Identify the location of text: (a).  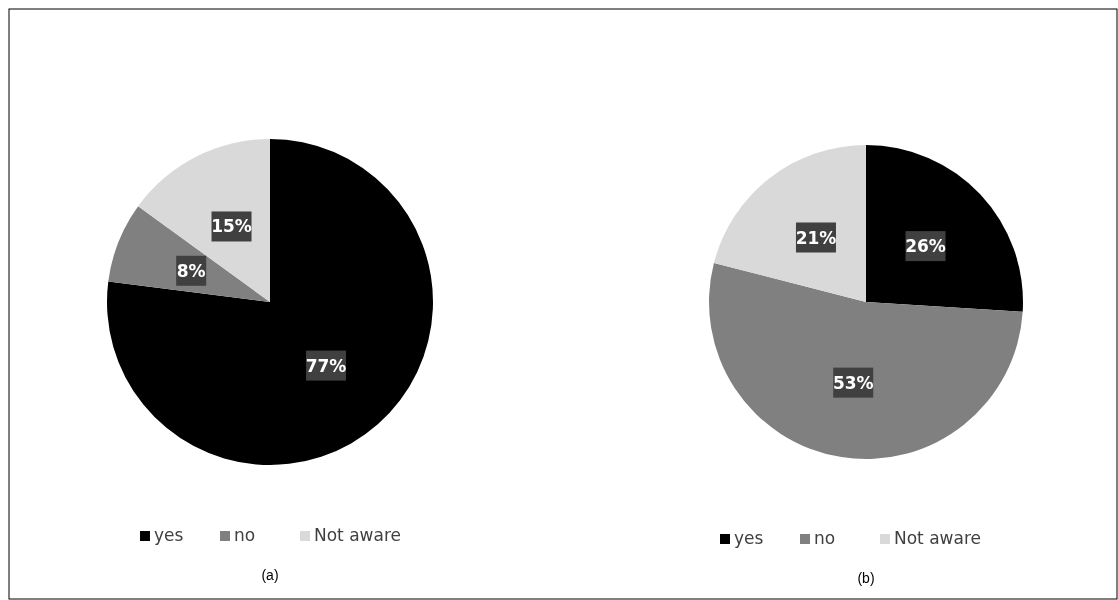
(270, 575).